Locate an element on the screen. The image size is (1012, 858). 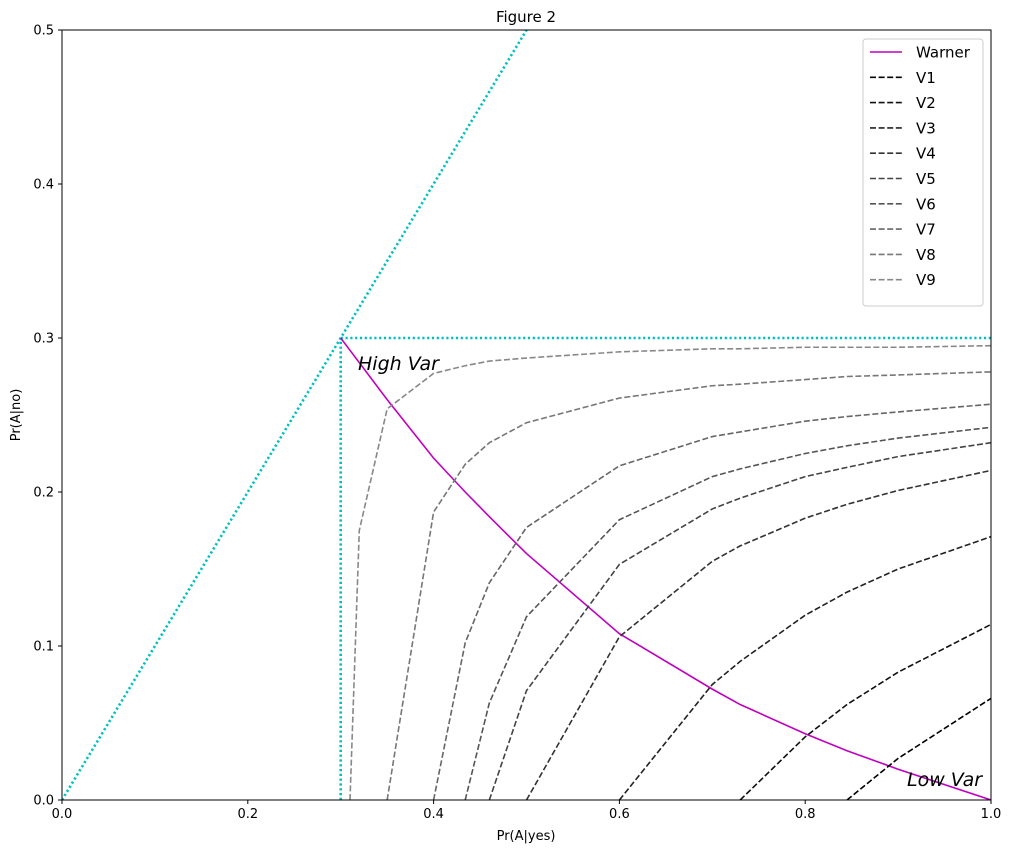
legend-label: V1 is located at coordinates (926, 78).